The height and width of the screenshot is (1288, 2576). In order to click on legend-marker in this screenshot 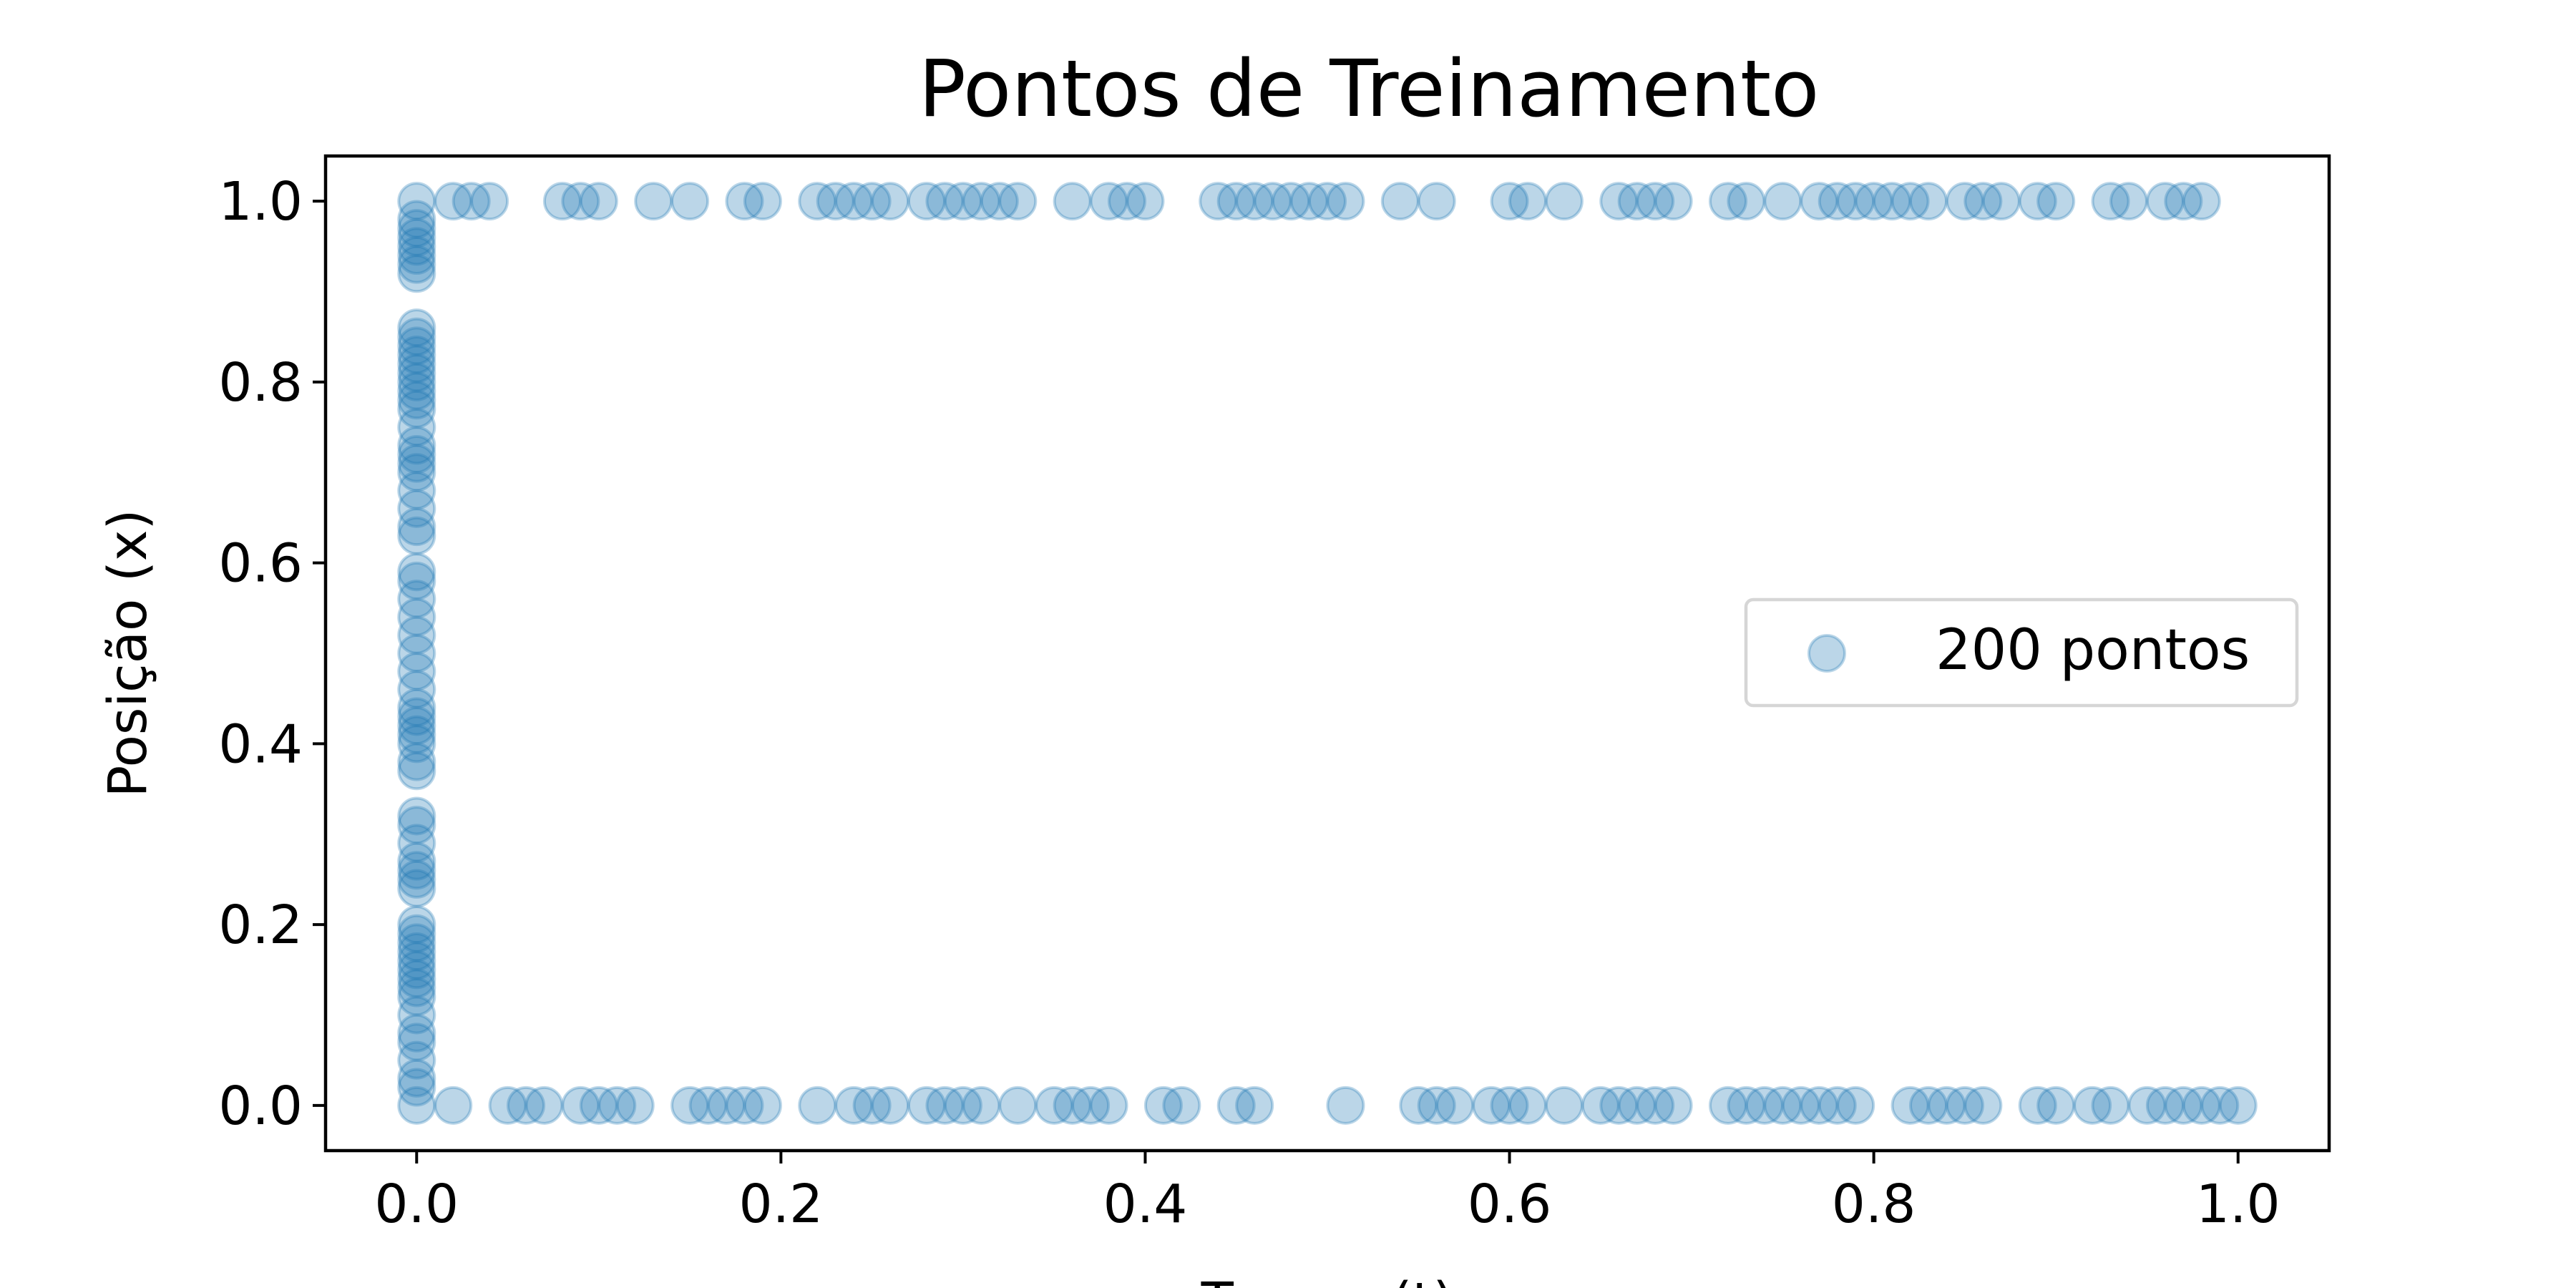, I will do `click(1826, 653)`.